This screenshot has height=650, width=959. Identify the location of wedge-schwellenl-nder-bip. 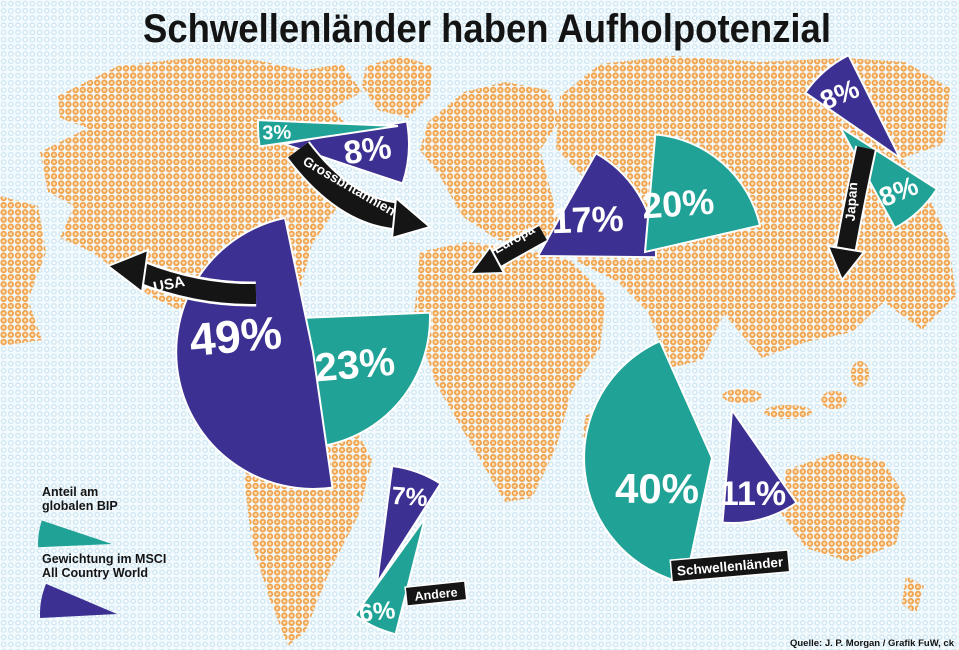
(648, 462).